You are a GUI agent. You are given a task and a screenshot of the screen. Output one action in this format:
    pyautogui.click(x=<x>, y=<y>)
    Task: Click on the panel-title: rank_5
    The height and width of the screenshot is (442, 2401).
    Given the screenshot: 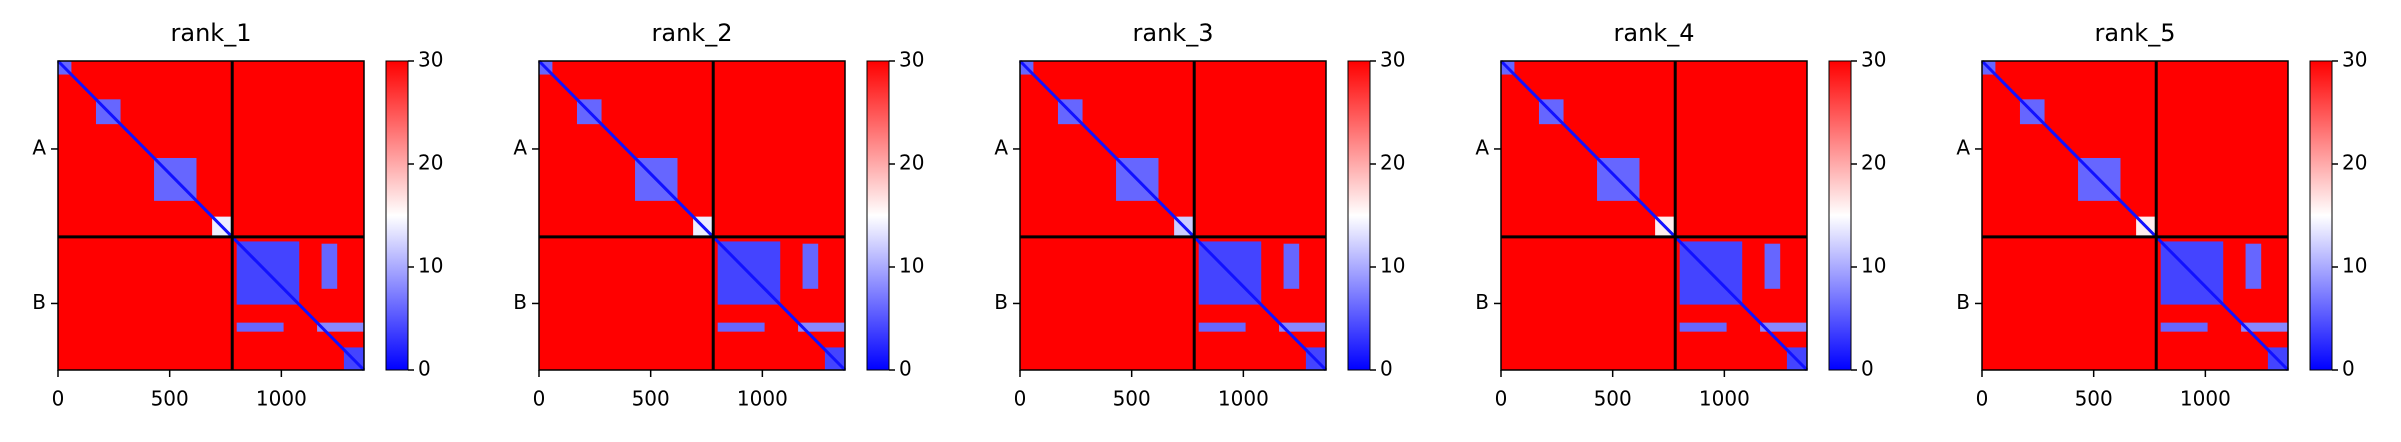 What is the action you would take?
    pyautogui.click(x=2135, y=33)
    